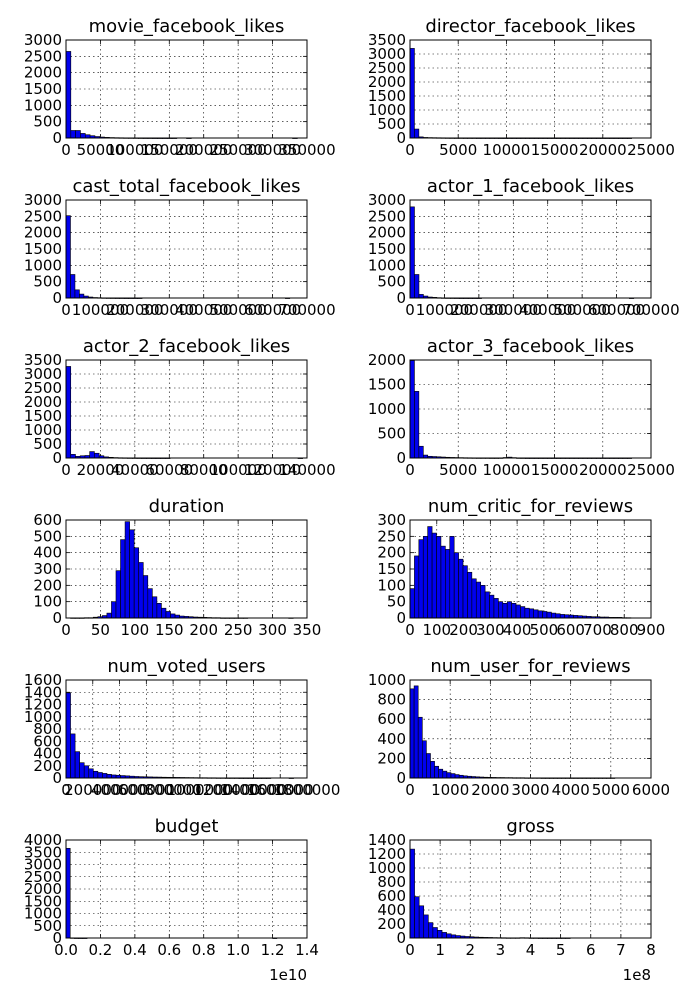 This screenshot has height=1000, width=700. What do you see at coordinates (47, 766) in the screenshot?
I see `y-tick-label: 200` at bounding box center [47, 766].